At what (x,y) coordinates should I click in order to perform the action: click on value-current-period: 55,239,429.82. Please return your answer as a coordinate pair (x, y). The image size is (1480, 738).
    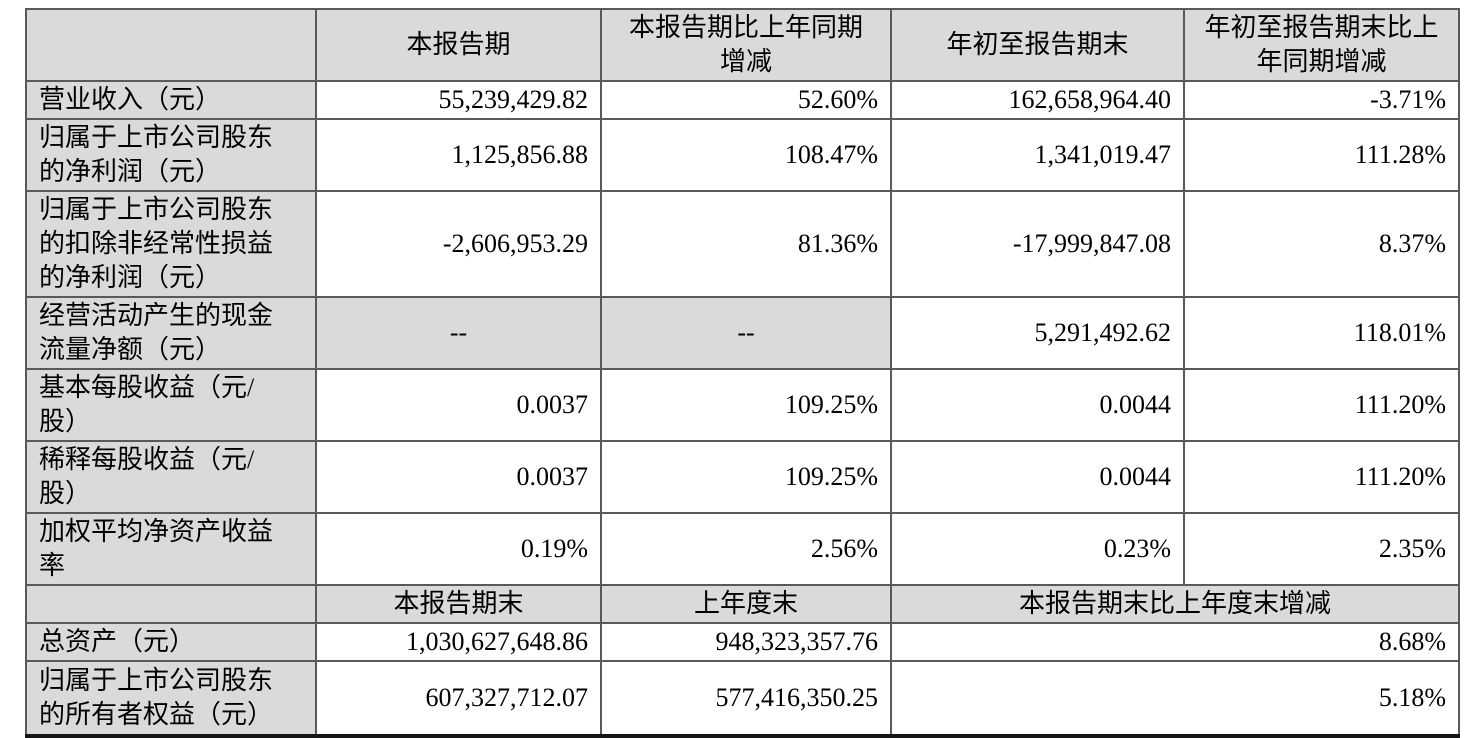
    Looking at the image, I should click on (458, 100).